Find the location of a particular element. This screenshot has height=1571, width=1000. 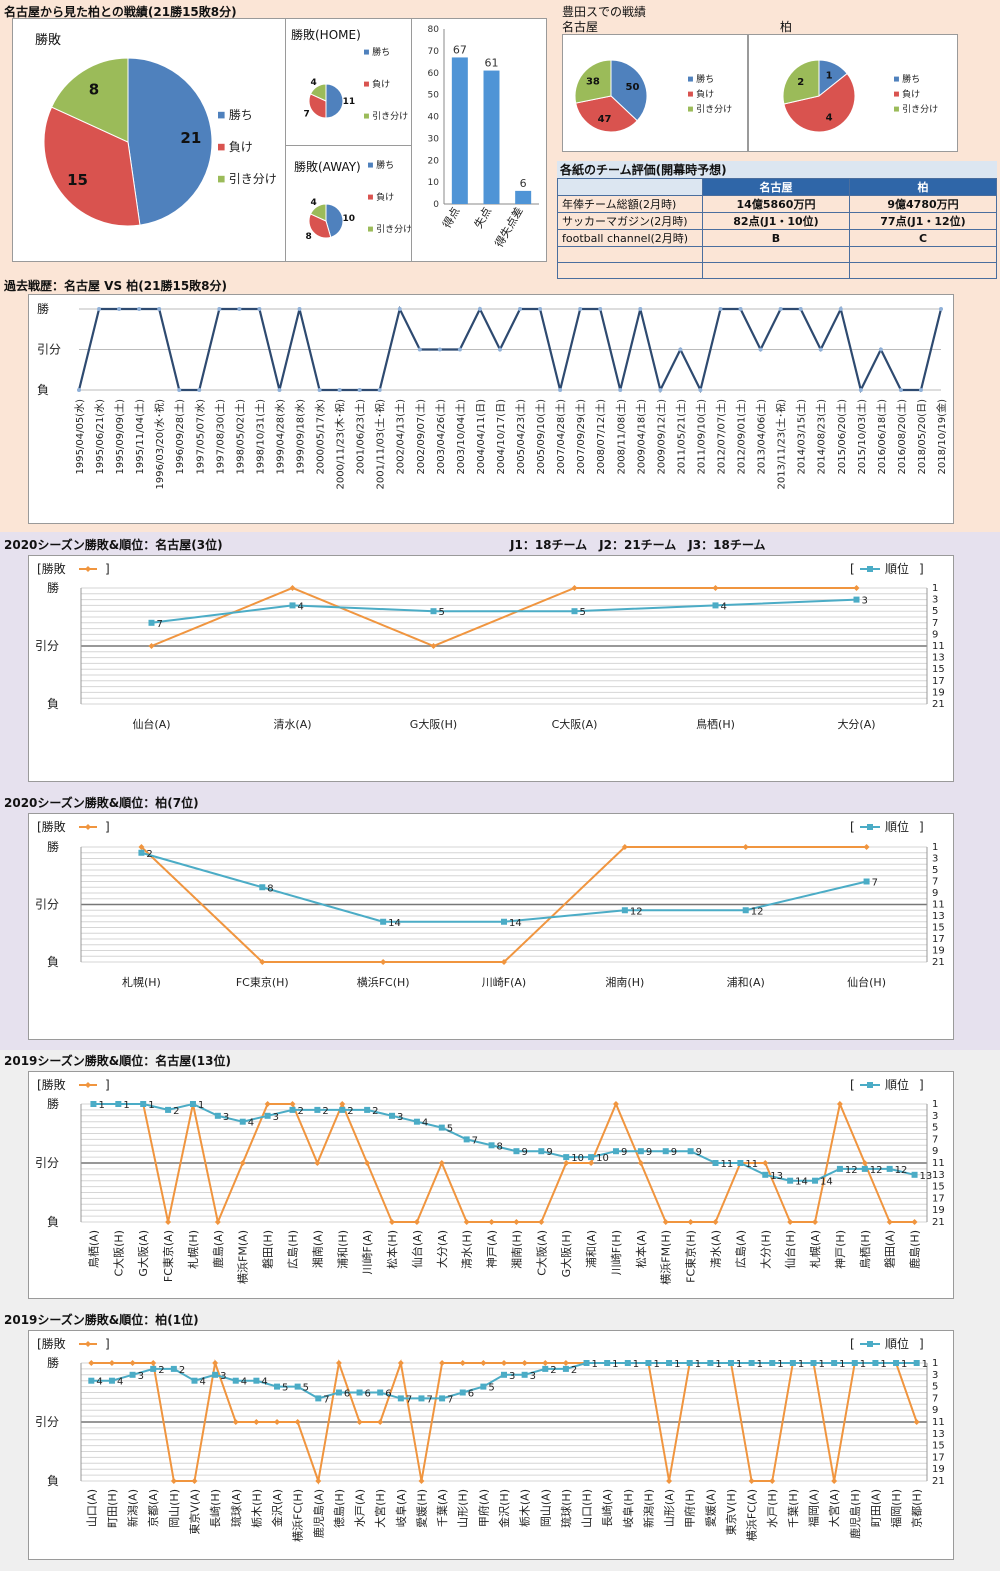

away-pie-title: 勝敗(AWAY) is located at coordinates (327, 167).